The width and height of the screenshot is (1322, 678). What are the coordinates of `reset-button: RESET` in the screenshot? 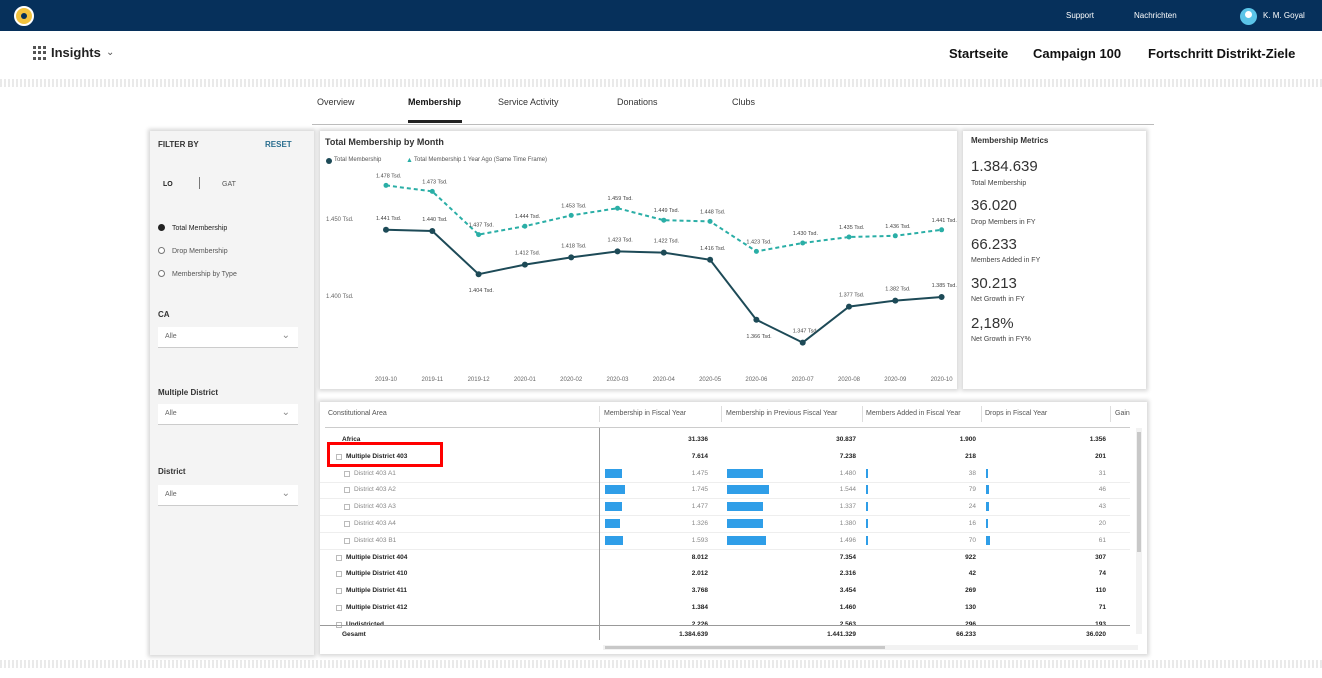 It's located at (278, 144).